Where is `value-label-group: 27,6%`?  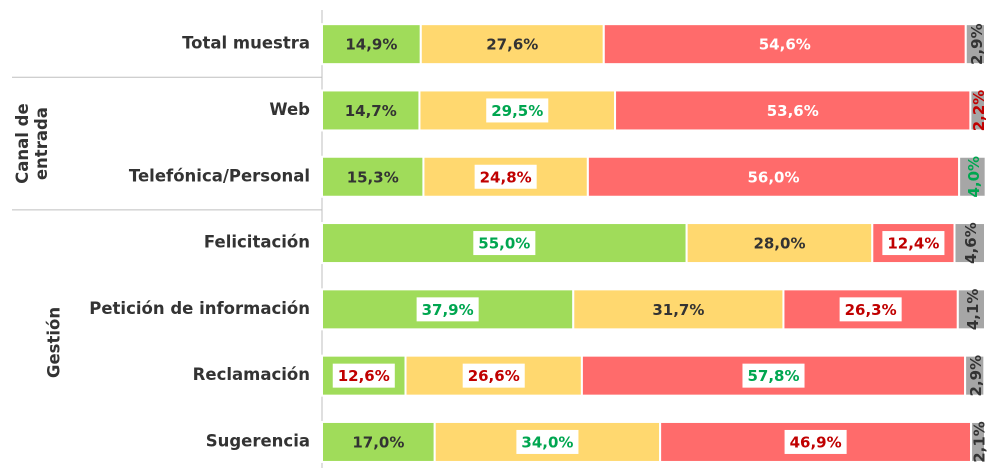 value-label-group: 27,6% is located at coordinates (512, 45).